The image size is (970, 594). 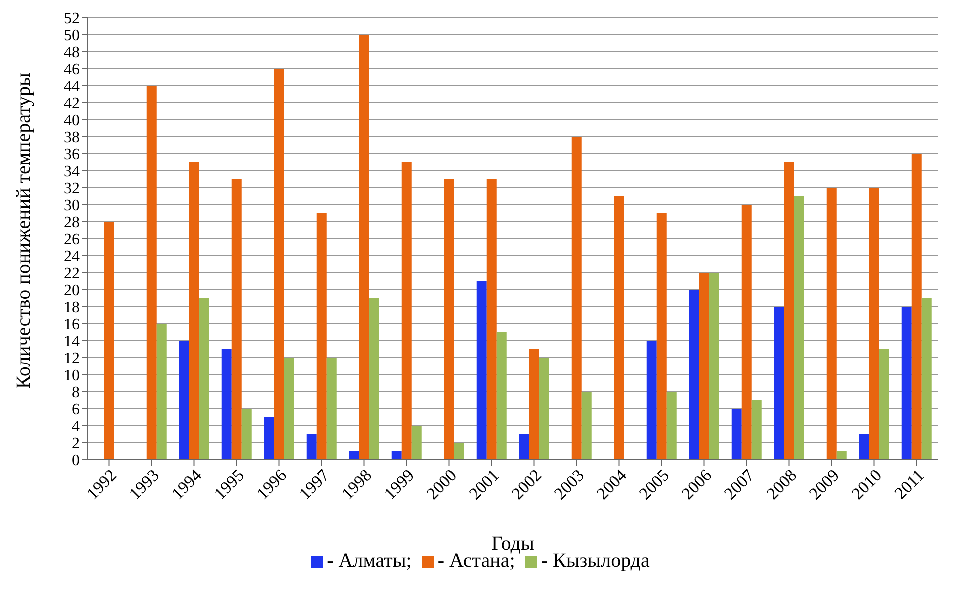 What do you see at coordinates (72, 342) in the screenshot?
I see `y-tick-label: 14` at bounding box center [72, 342].